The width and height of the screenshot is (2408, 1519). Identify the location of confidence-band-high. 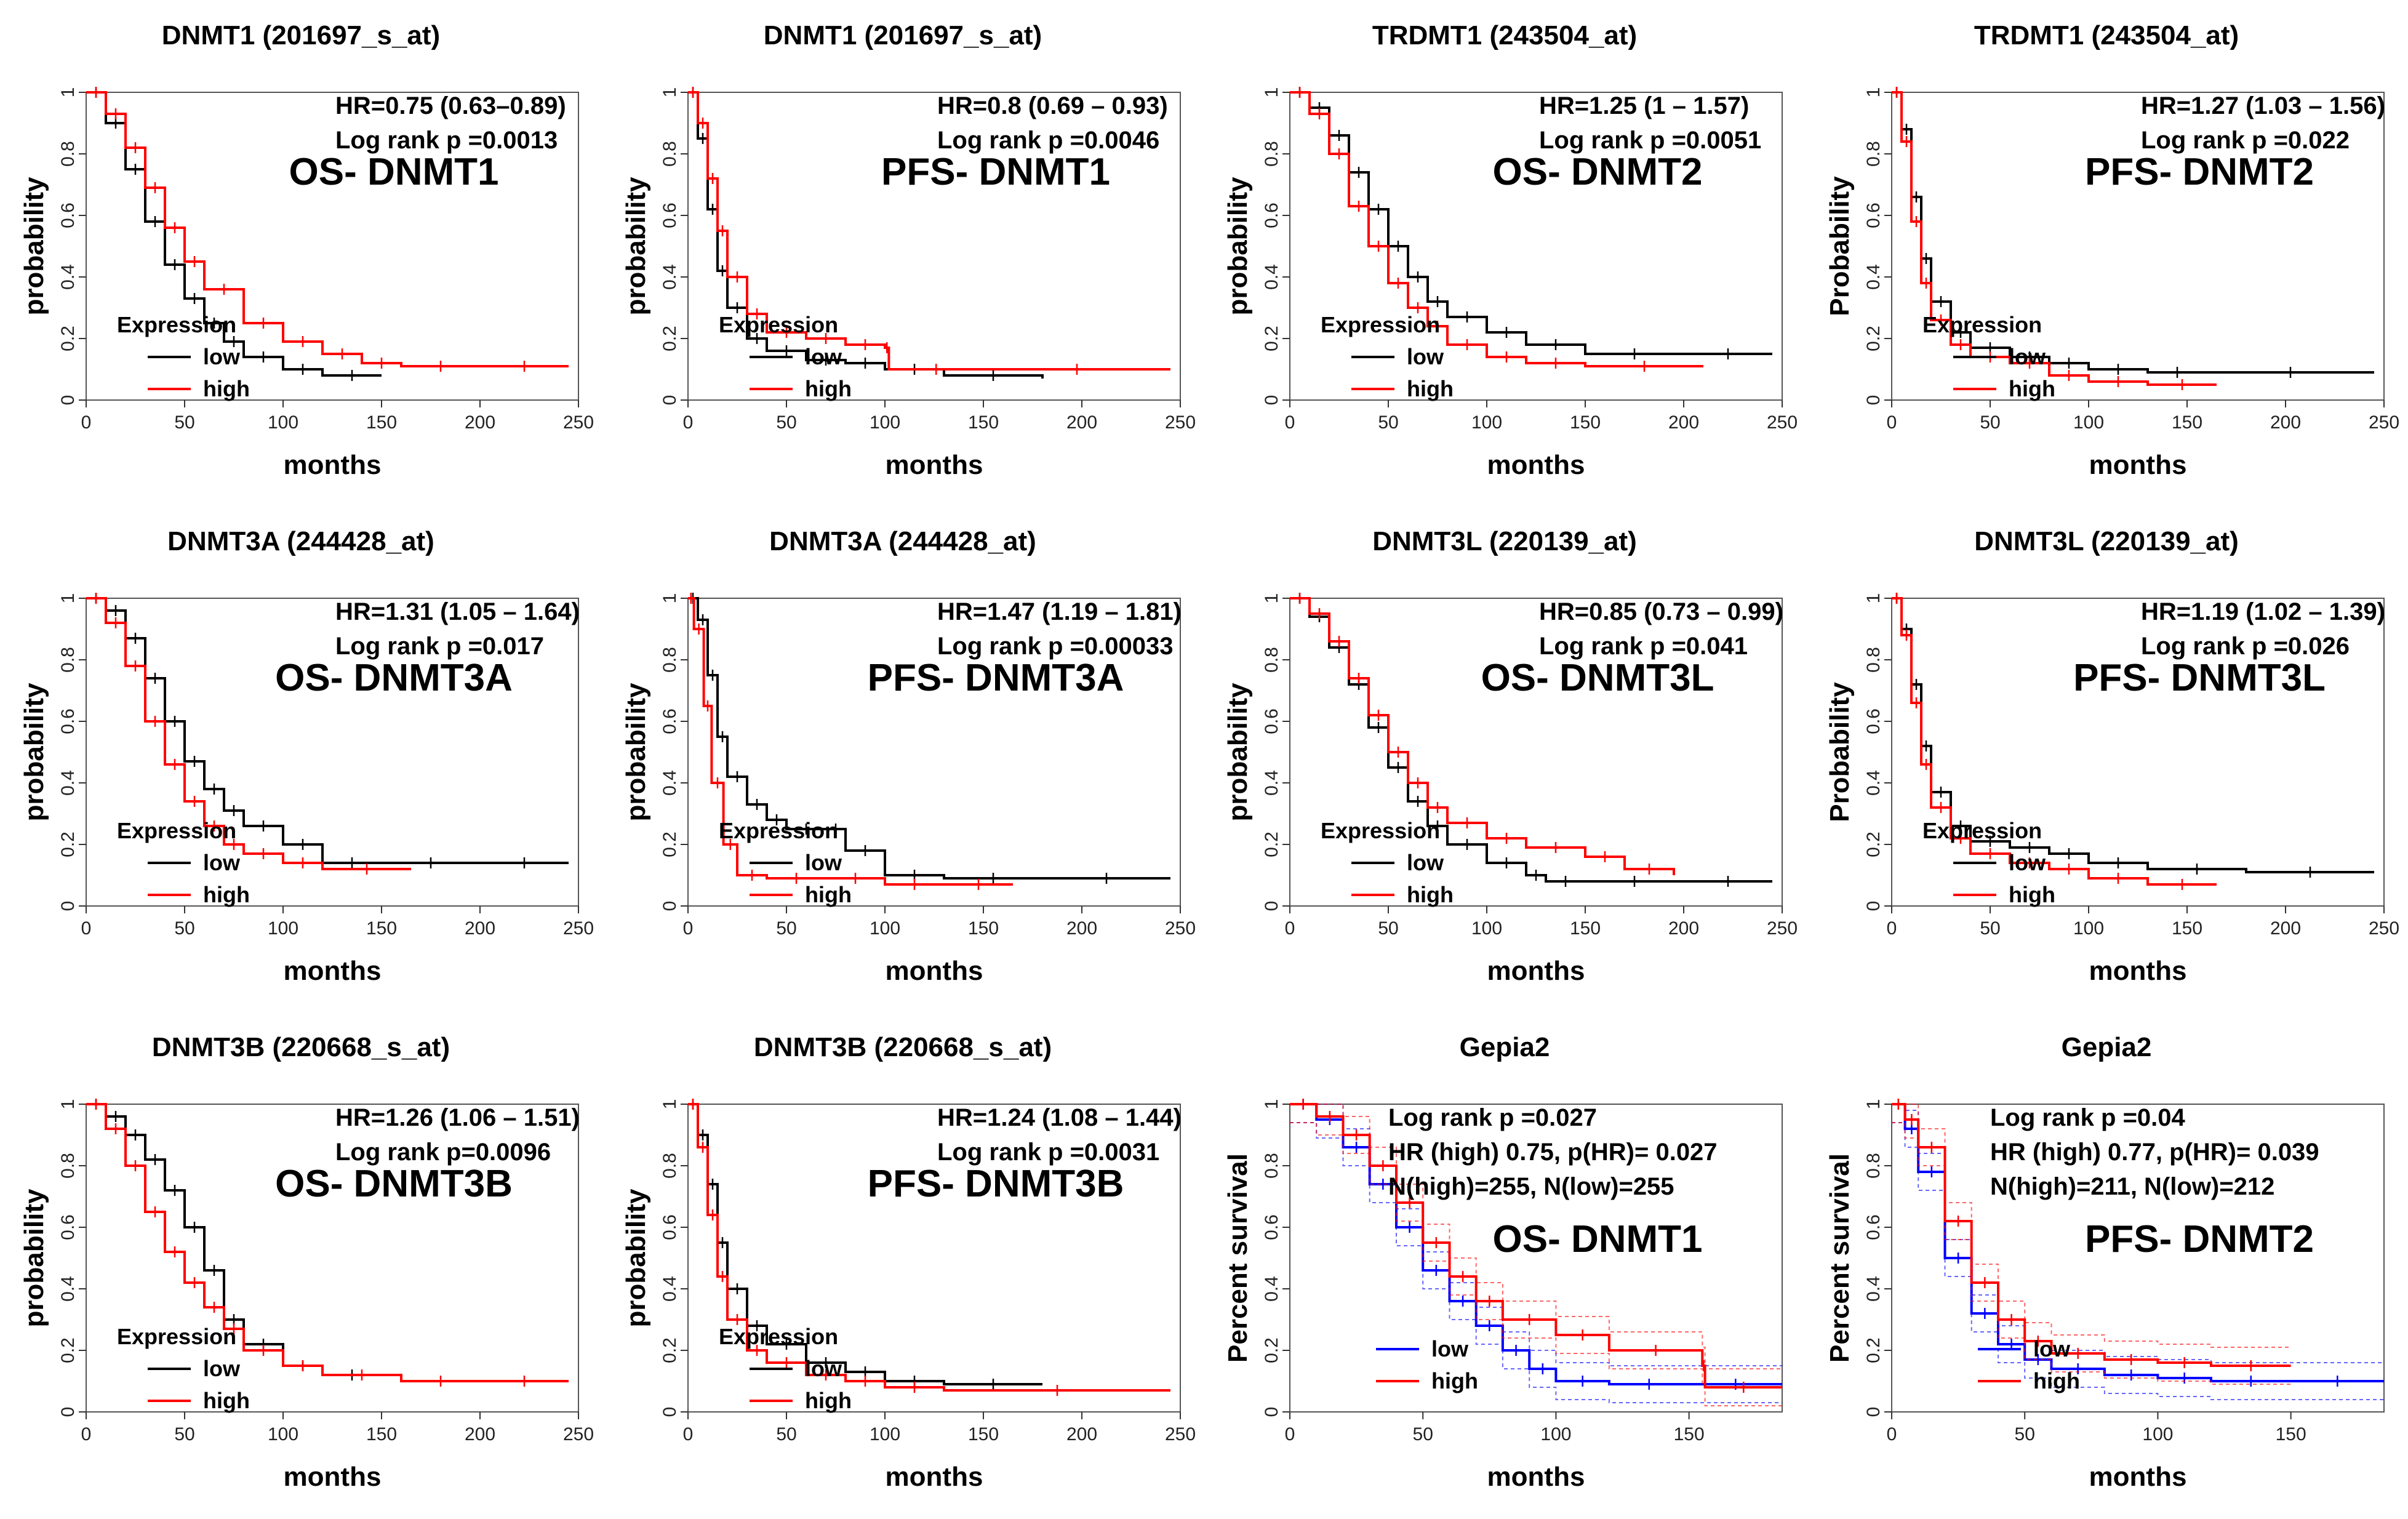
(1536, 1237).